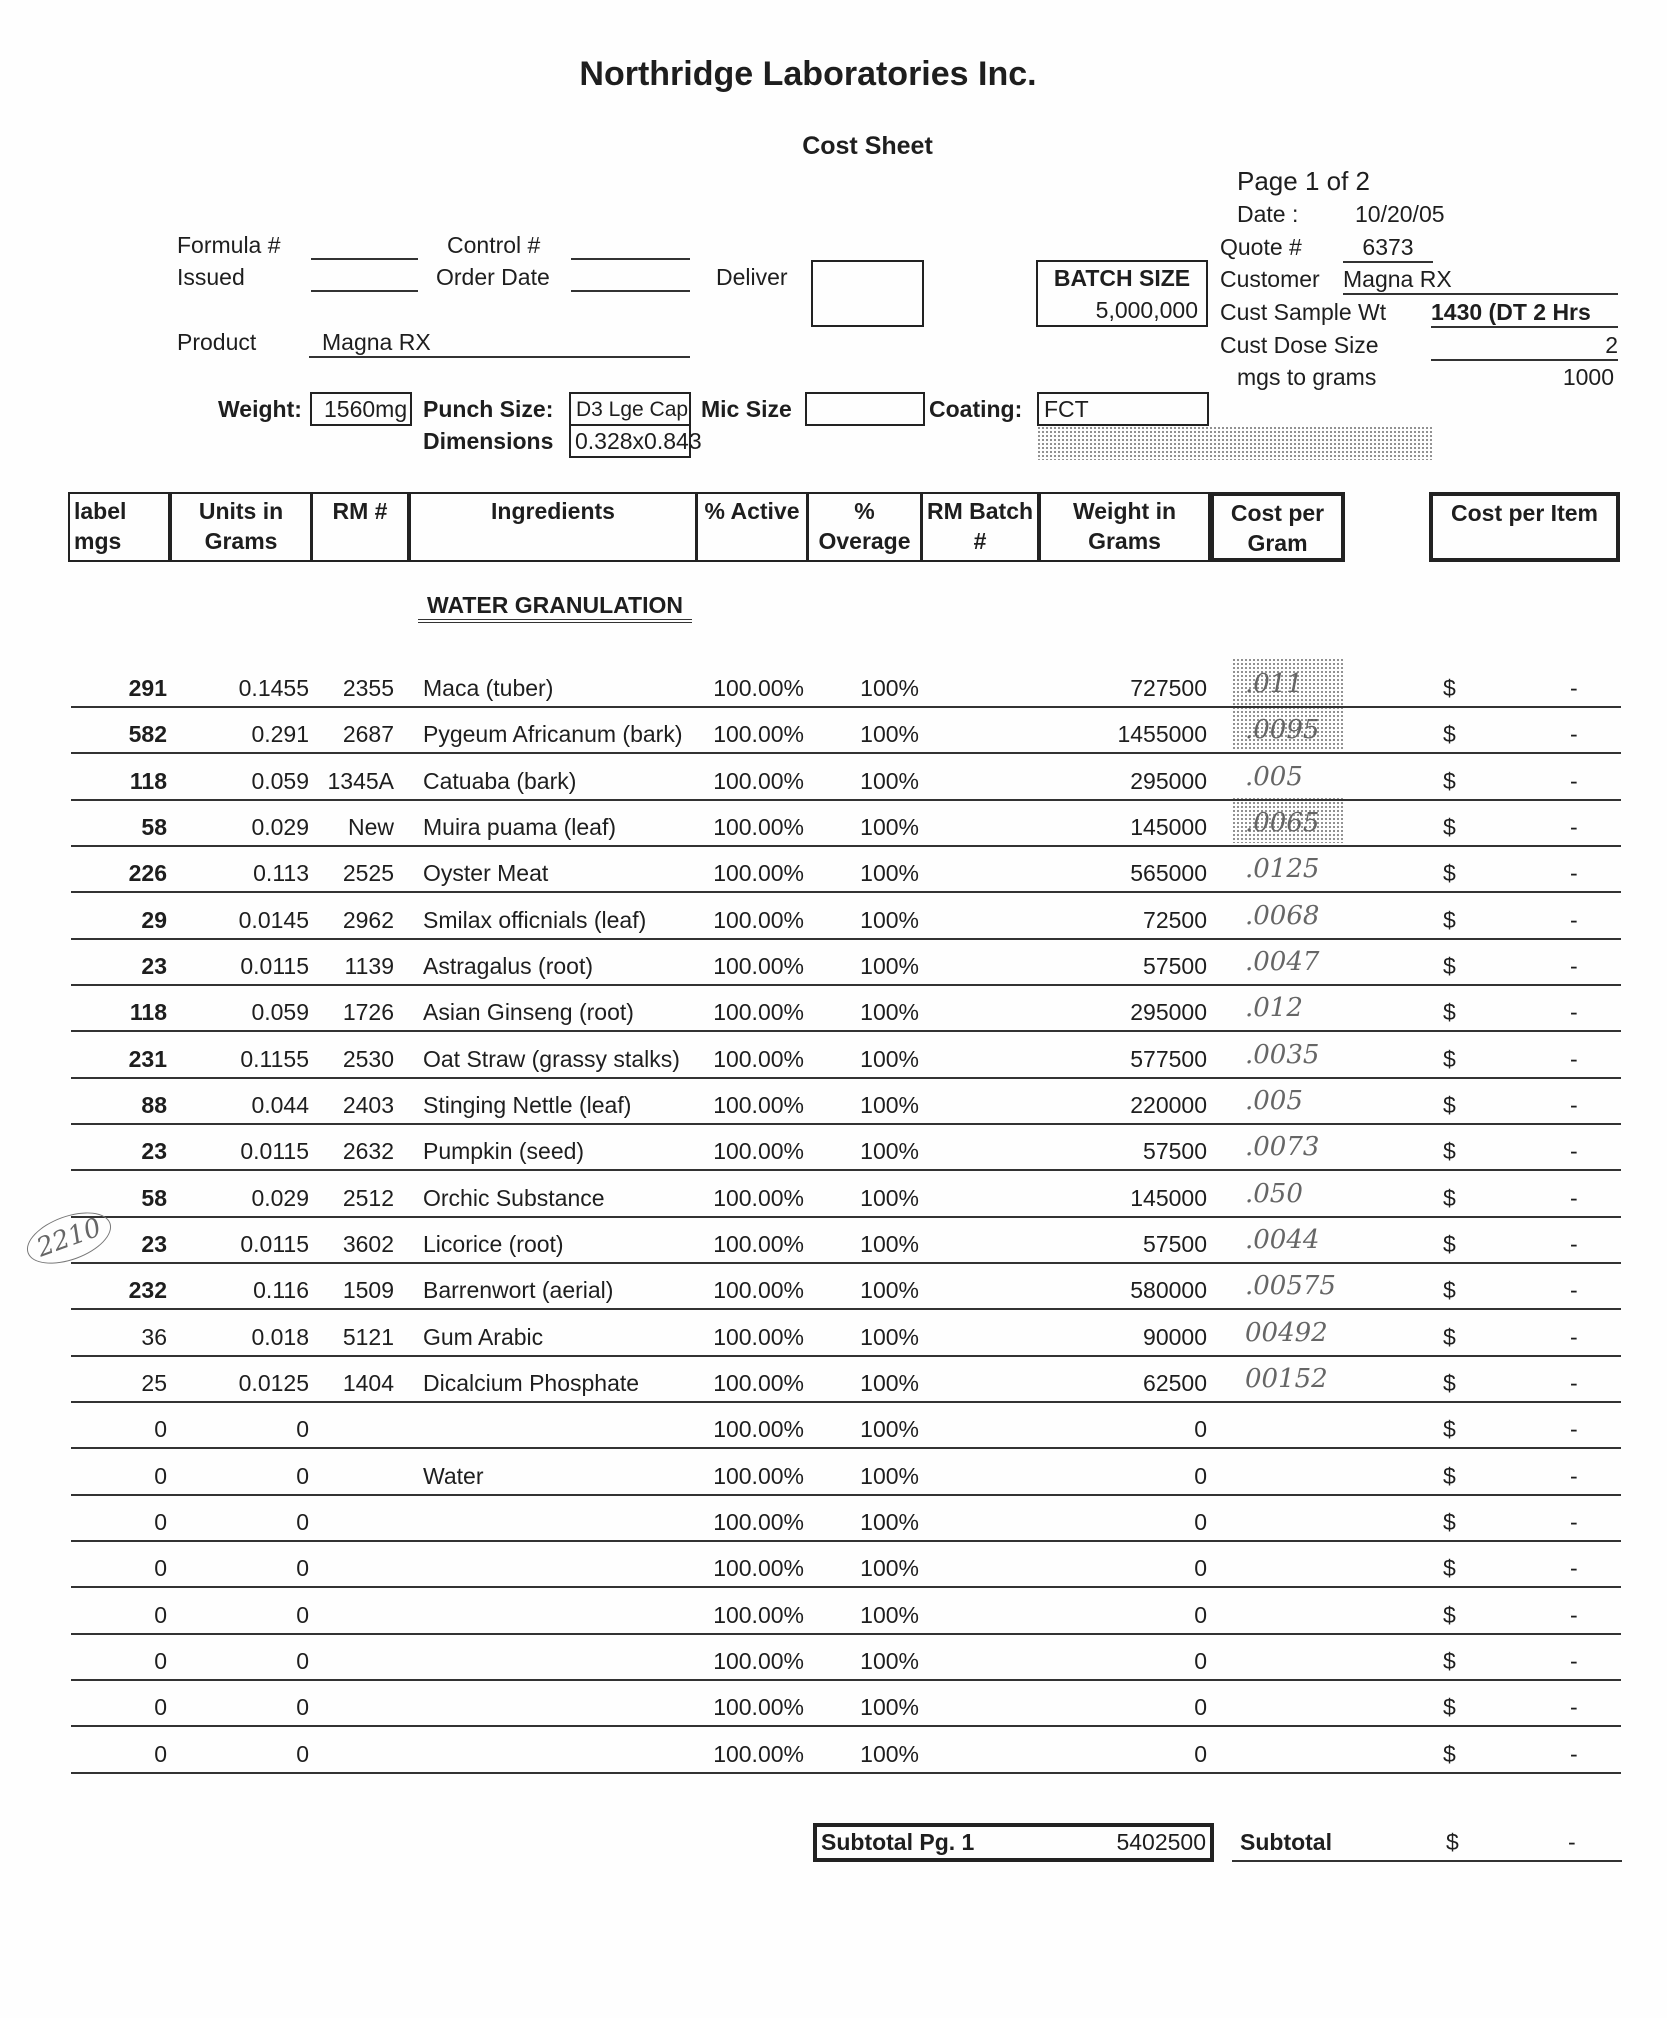 The height and width of the screenshot is (2018, 1667). Describe the element at coordinates (1400, 214) in the screenshot. I see `date-value: 10/20/05` at that location.